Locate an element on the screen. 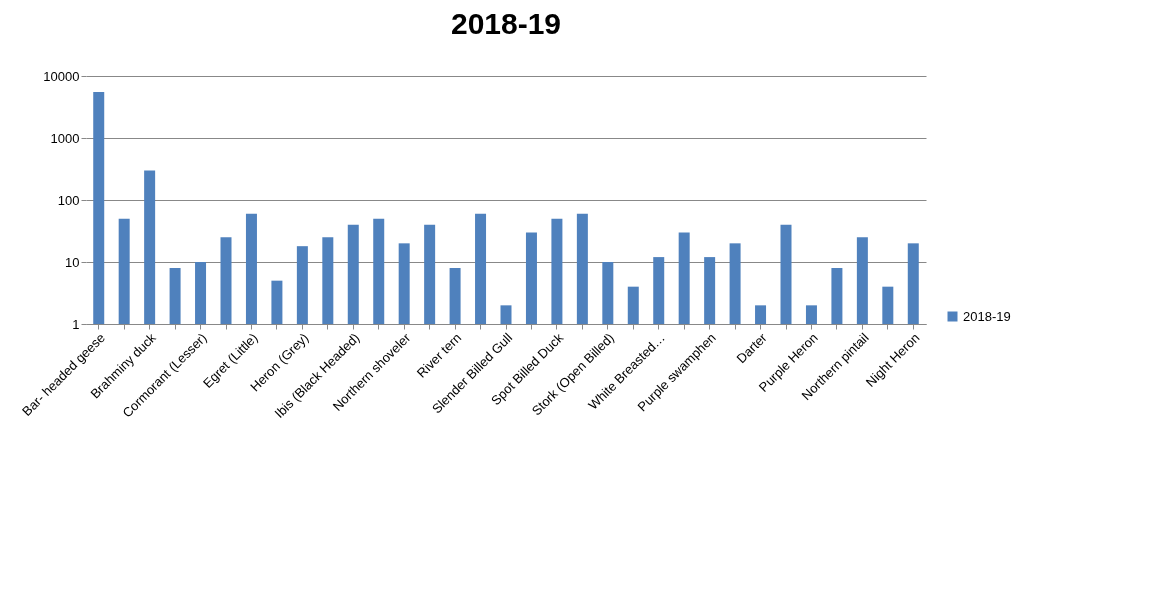 The height and width of the screenshot is (606, 1149). y-tick-label: 10 is located at coordinates (72, 262).